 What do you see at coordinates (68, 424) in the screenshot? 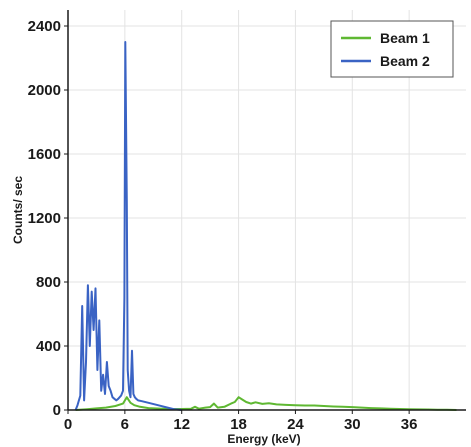
I see `x-tick-label: 0` at bounding box center [68, 424].